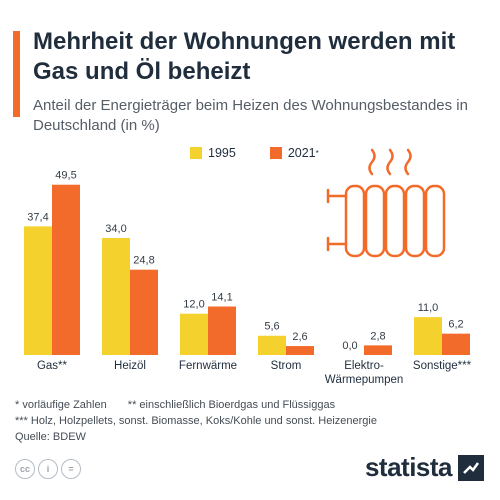 The height and width of the screenshot is (500, 500). Describe the element at coordinates (208, 366) in the screenshot. I see `category-label-2-0: Fernwärme` at that location.